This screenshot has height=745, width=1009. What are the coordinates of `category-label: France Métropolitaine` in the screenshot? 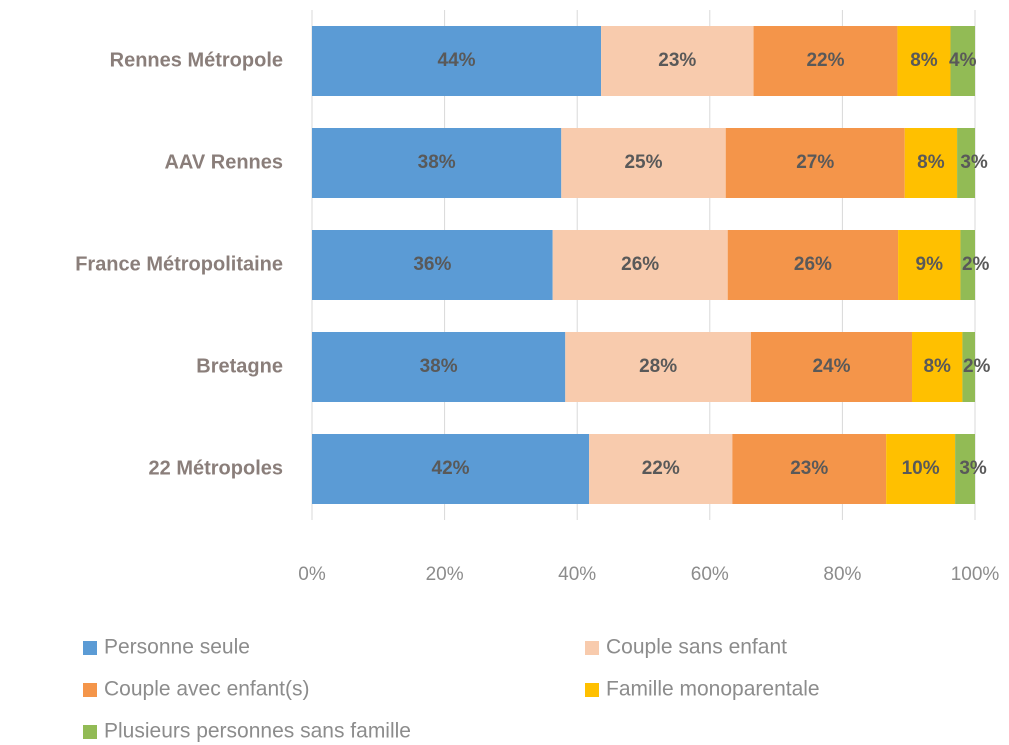 It's located at (179, 264).